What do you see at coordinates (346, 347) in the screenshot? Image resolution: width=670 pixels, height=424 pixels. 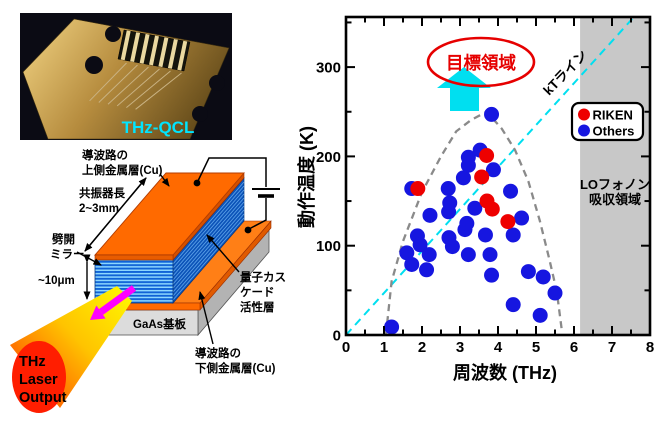 I see `x-tick-label: 0` at bounding box center [346, 347].